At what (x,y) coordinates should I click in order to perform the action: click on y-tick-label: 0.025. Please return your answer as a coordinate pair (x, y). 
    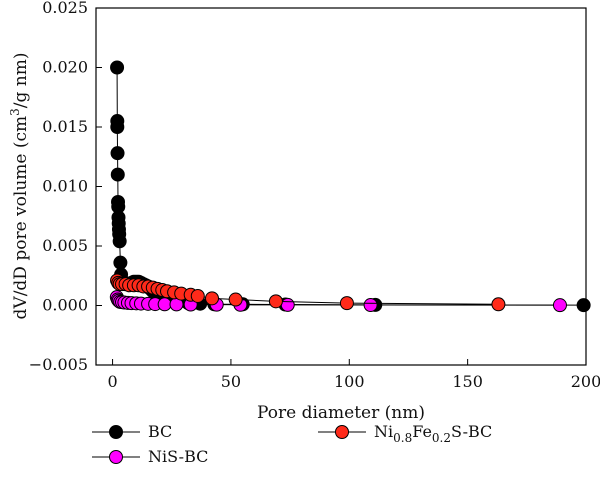
    Looking at the image, I should click on (65, 8).